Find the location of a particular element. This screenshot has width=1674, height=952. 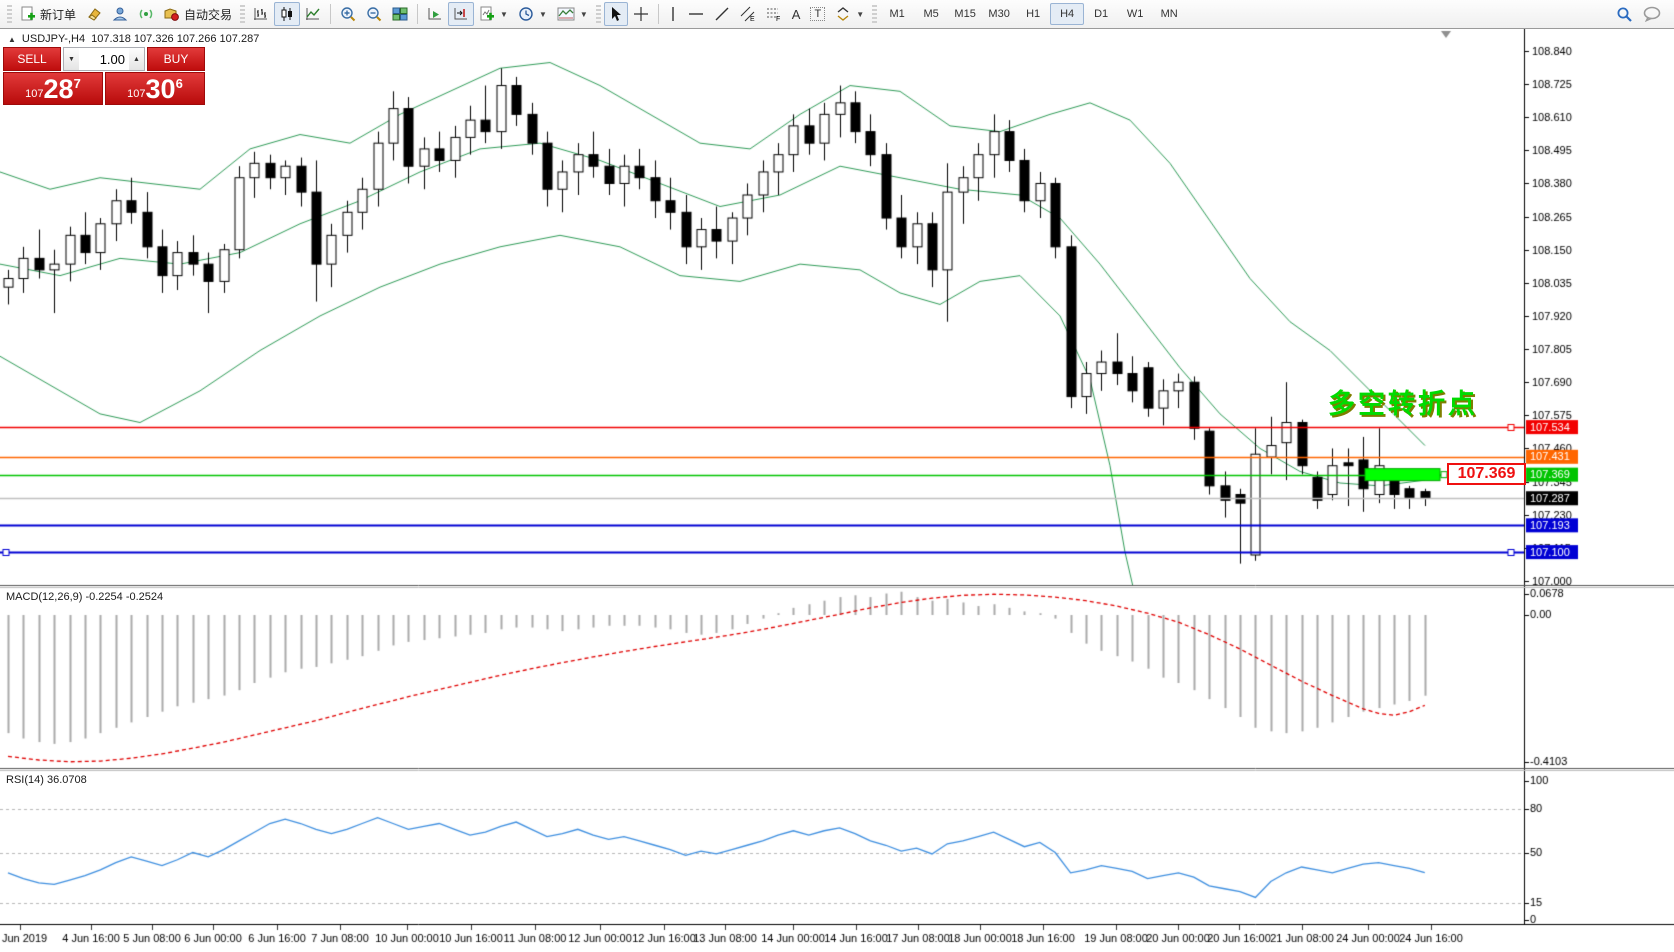

volume-increase-button: ▲ is located at coordinates (136, 59).